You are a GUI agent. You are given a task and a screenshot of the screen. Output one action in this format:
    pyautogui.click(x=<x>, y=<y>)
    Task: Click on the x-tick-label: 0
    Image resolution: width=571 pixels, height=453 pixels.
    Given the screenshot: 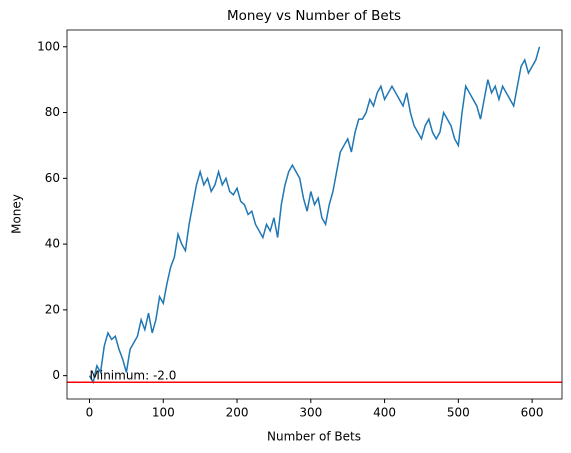 What is the action you would take?
    pyautogui.click(x=90, y=413)
    